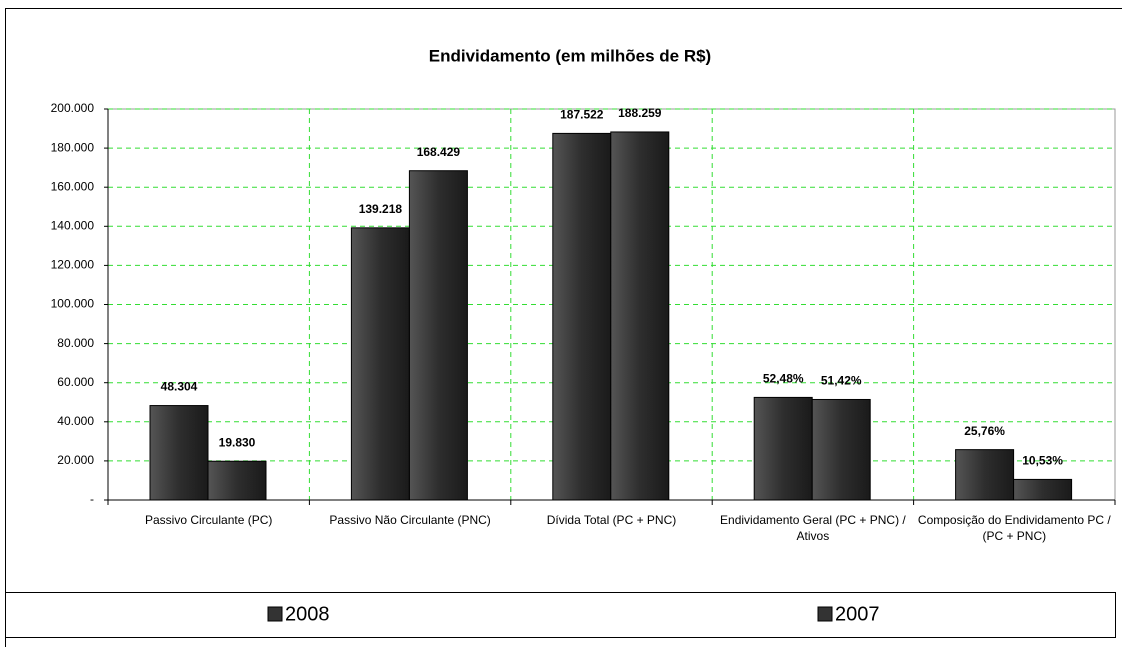  I want to click on y-tick-label: 120.000, so click(73, 265).